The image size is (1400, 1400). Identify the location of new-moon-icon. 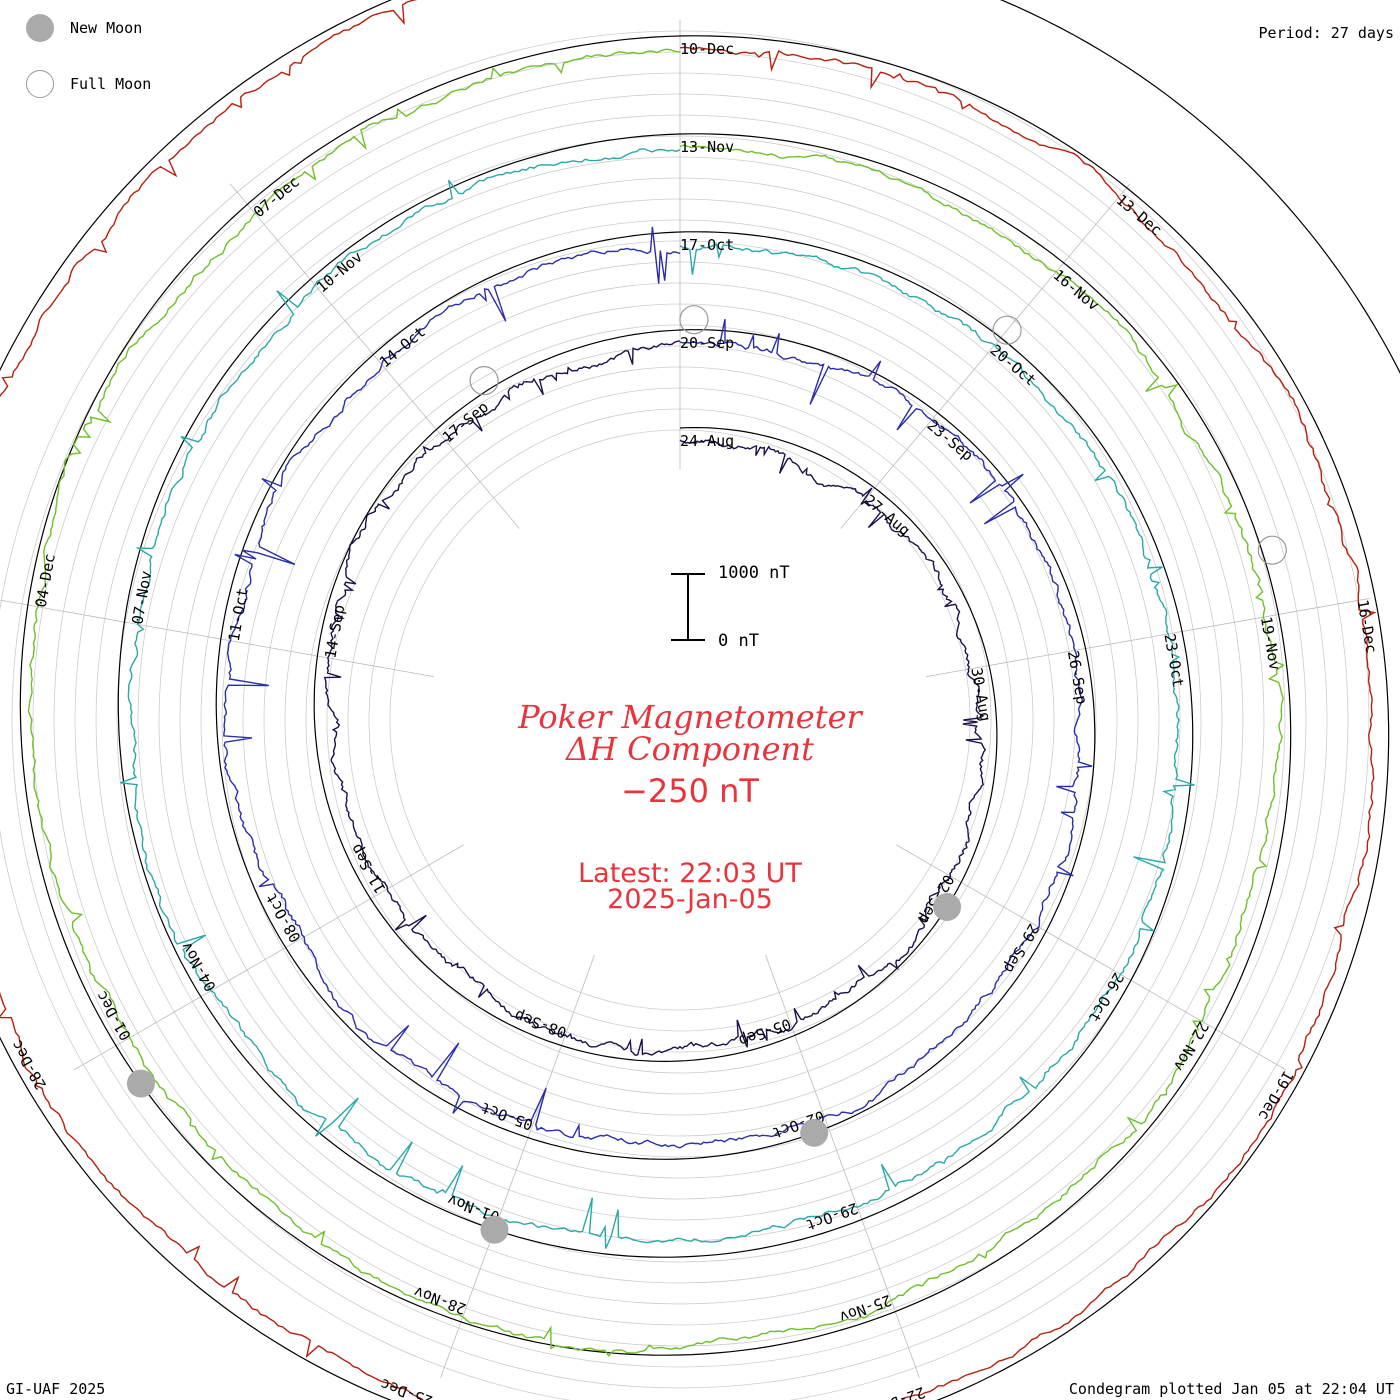
(40, 28).